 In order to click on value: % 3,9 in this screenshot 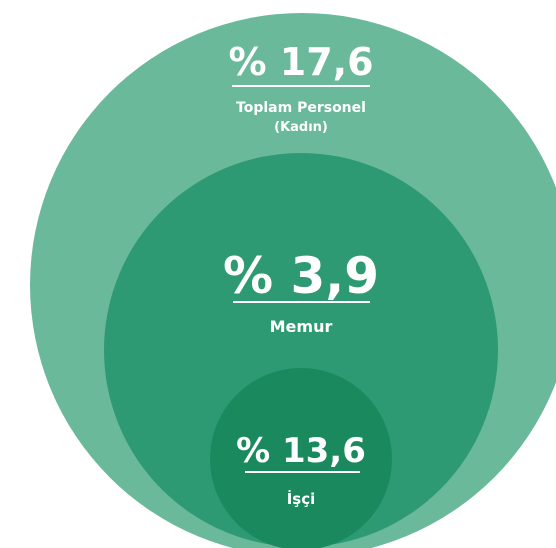, I will do `click(301, 276)`.